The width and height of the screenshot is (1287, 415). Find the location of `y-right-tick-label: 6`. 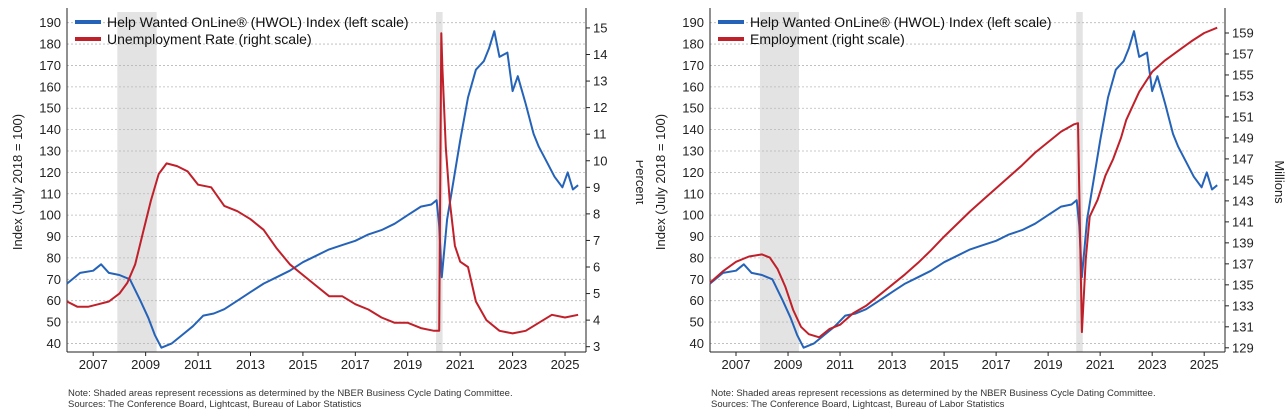

y-right-tick-label: 6 is located at coordinates (596, 267).